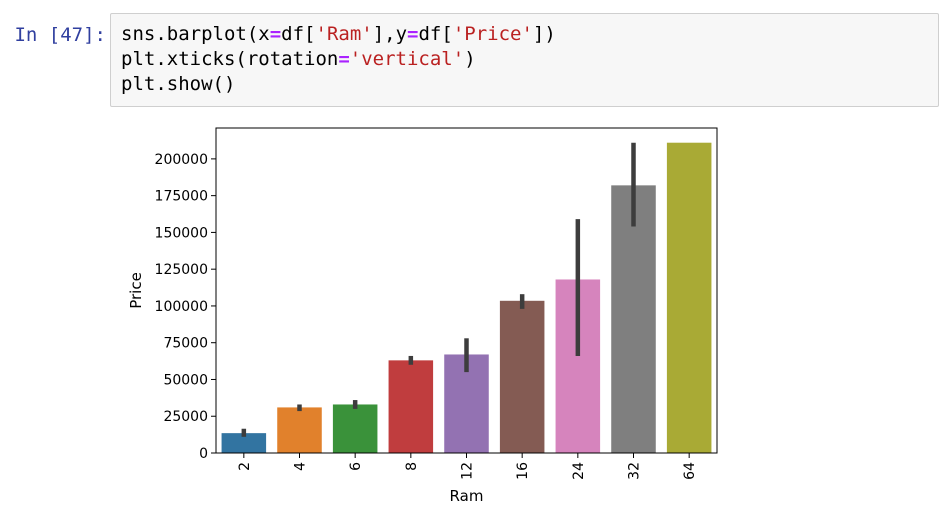 The width and height of the screenshot is (940, 517). What do you see at coordinates (181, 307) in the screenshot?
I see `y-tick-label-100000: 100000` at bounding box center [181, 307].